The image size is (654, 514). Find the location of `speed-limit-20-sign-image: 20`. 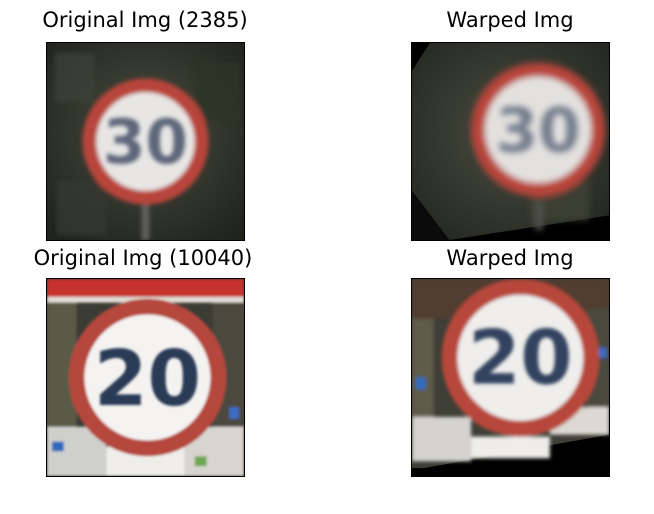

speed-limit-20-sign-image: 20 is located at coordinates (145, 377).